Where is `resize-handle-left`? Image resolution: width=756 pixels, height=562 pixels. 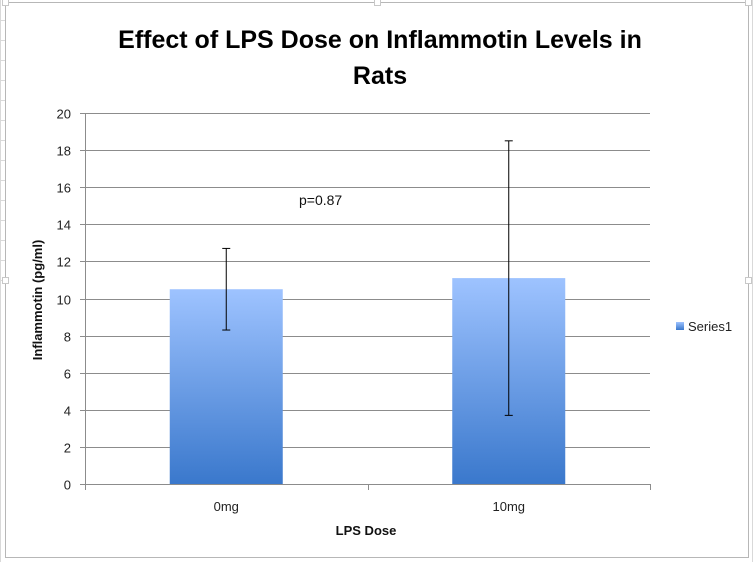 resize-handle-left is located at coordinates (5, 280).